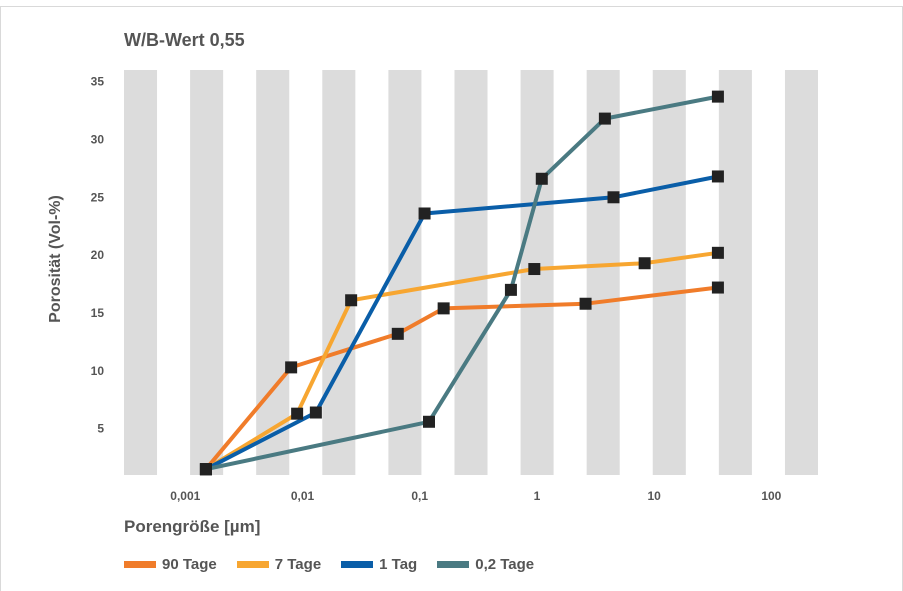 The height and width of the screenshot is (591, 903). I want to click on x-tick-label: 10, so click(654, 496).